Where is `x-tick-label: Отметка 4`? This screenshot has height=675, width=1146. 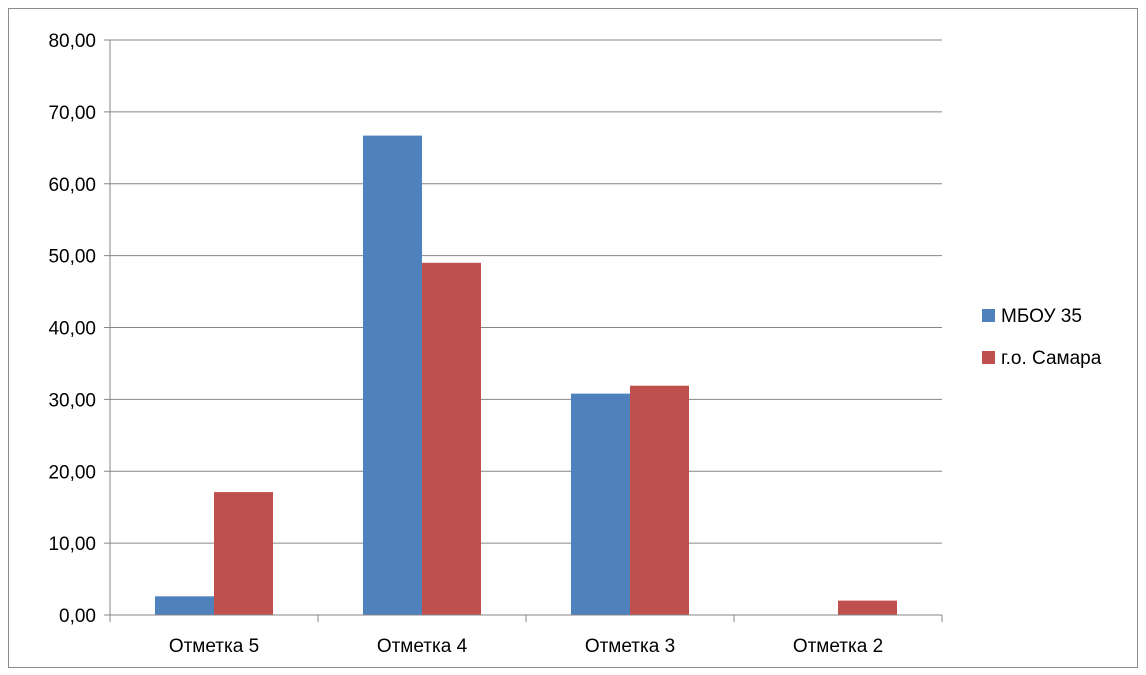
x-tick-label: Отметка 4 is located at coordinates (422, 646).